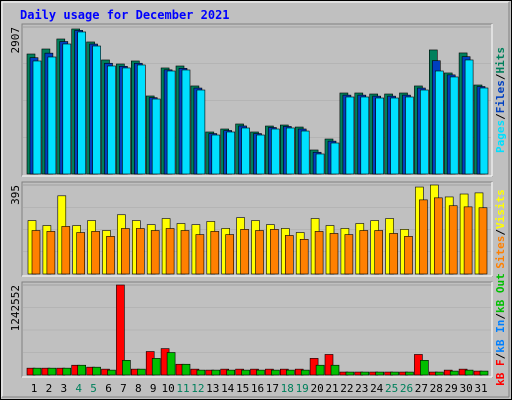  Describe the element at coordinates (391, 388) in the screenshot. I see `x-tick-label: 25` at that location.